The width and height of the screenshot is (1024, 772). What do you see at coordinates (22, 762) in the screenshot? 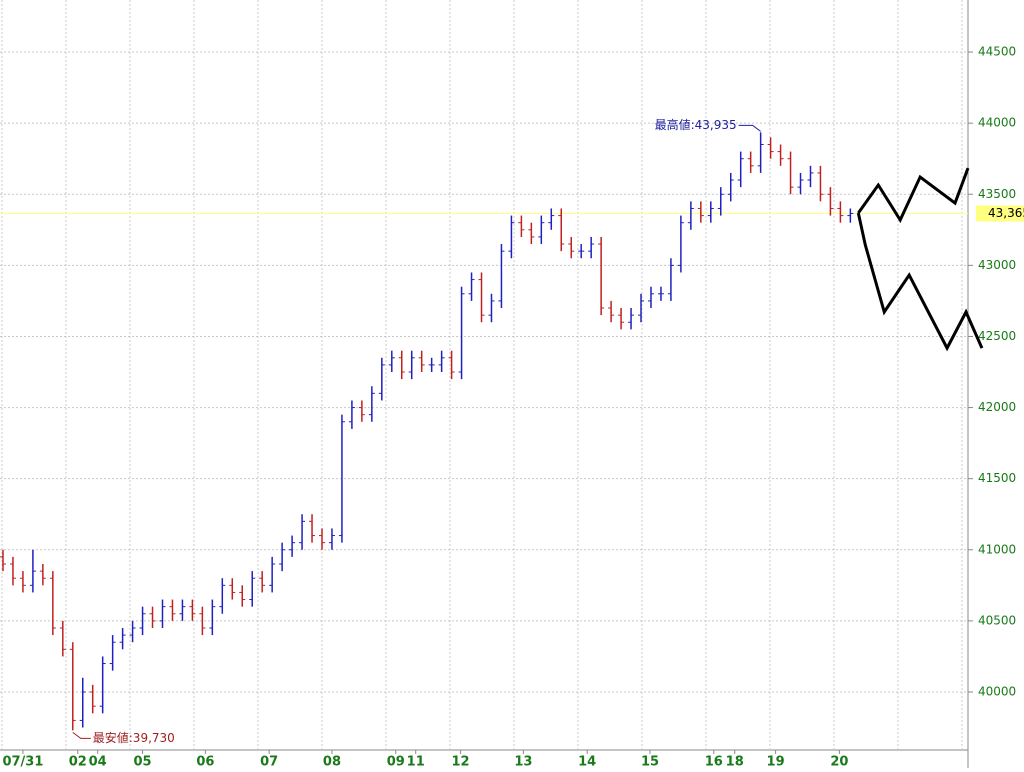
I see `x-tick-label: 07/31` at bounding box center [22, 762].